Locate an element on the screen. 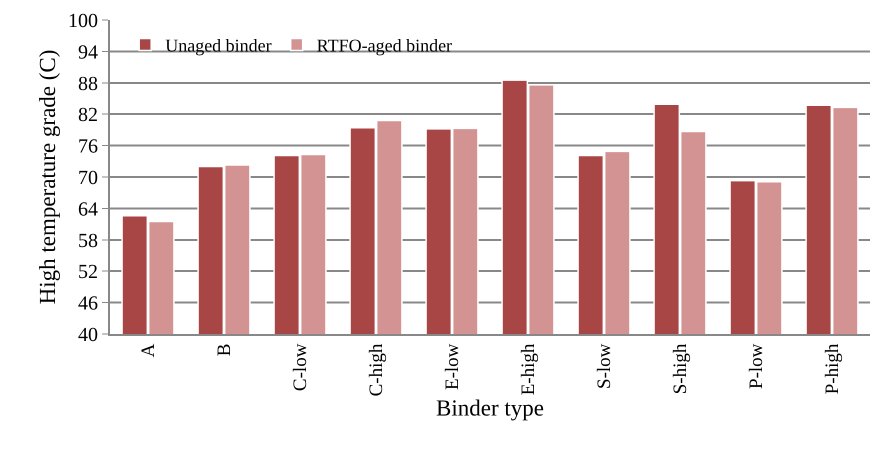 The image size is (875, 459). x-tick-label: E-high is located at coordinates (529, 369).